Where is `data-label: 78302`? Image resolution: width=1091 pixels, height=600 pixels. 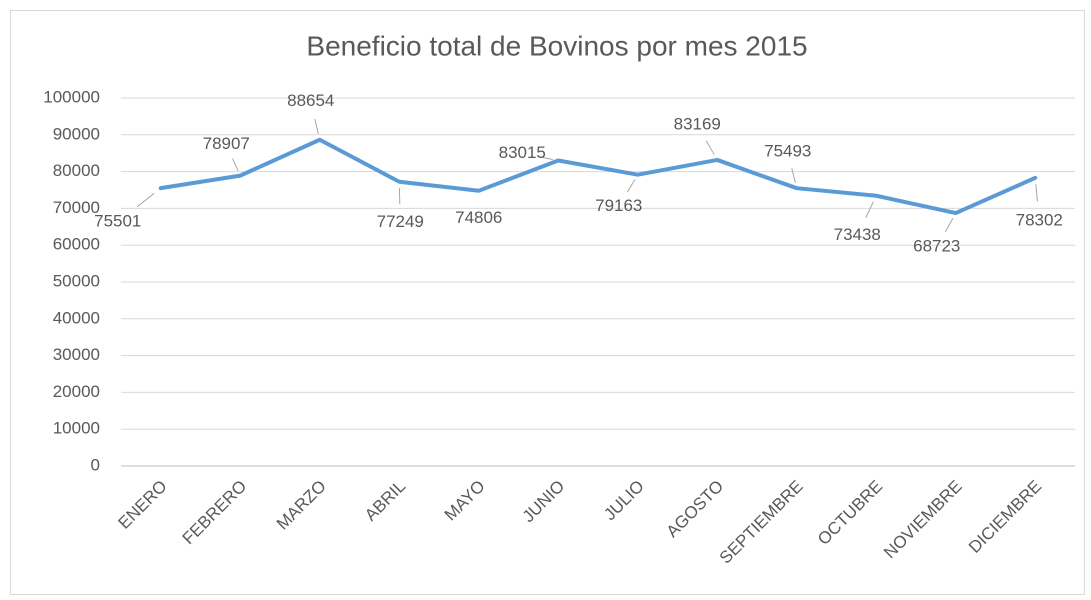 data-label: 78302 is located at coordinates (1039, 219).